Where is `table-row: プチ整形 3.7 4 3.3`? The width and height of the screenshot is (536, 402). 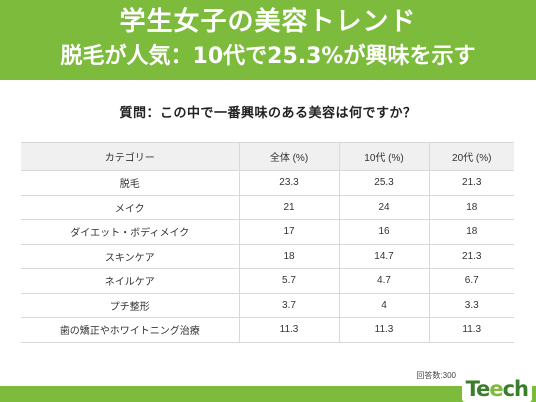 table-row: プチ整形 3.7 4 3.3 is located at coordinates (267, 305).